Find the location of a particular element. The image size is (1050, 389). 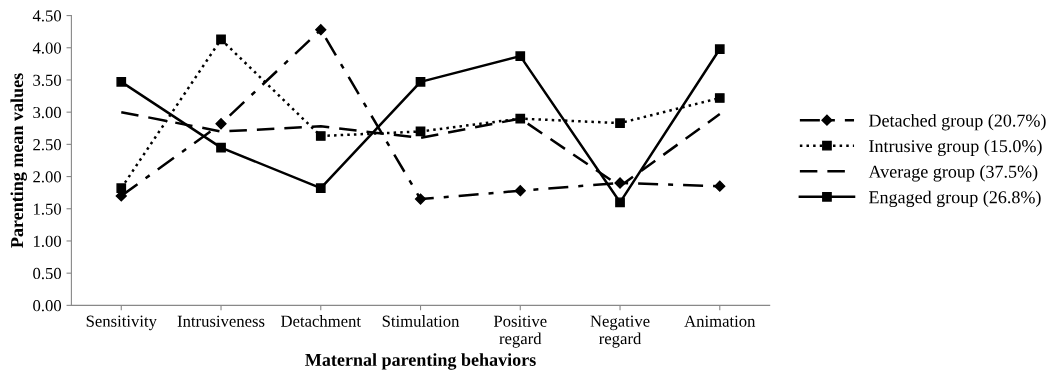

legend-label: Intrusive group (15.0%) is located at coordinates (955, 147).